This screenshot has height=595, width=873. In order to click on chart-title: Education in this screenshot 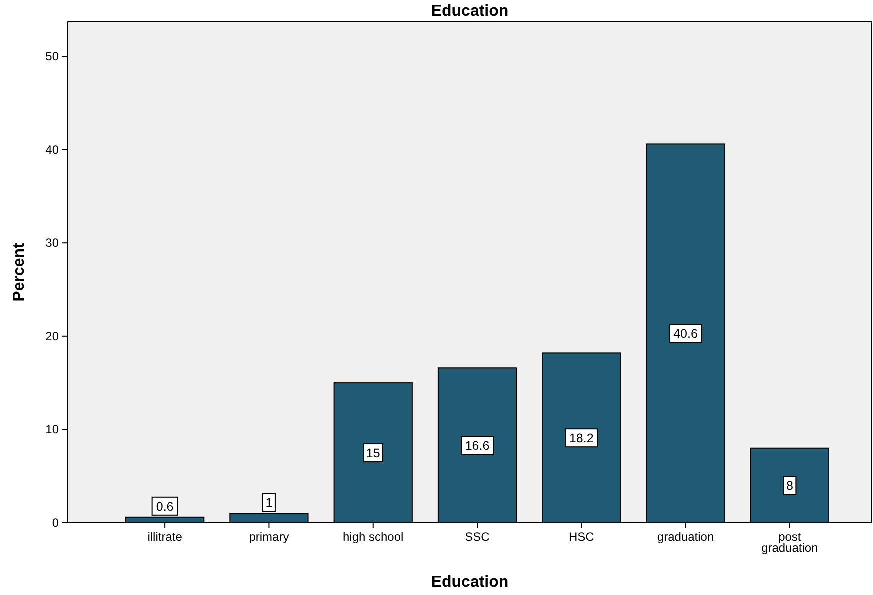, I will do `click(470, 11)`.